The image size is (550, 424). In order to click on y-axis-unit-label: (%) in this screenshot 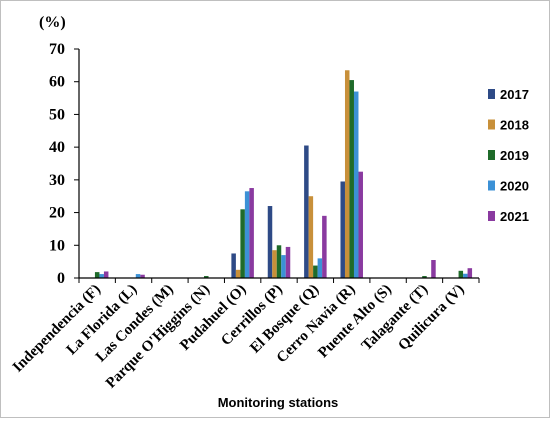, I will do `click(52, 22)`.